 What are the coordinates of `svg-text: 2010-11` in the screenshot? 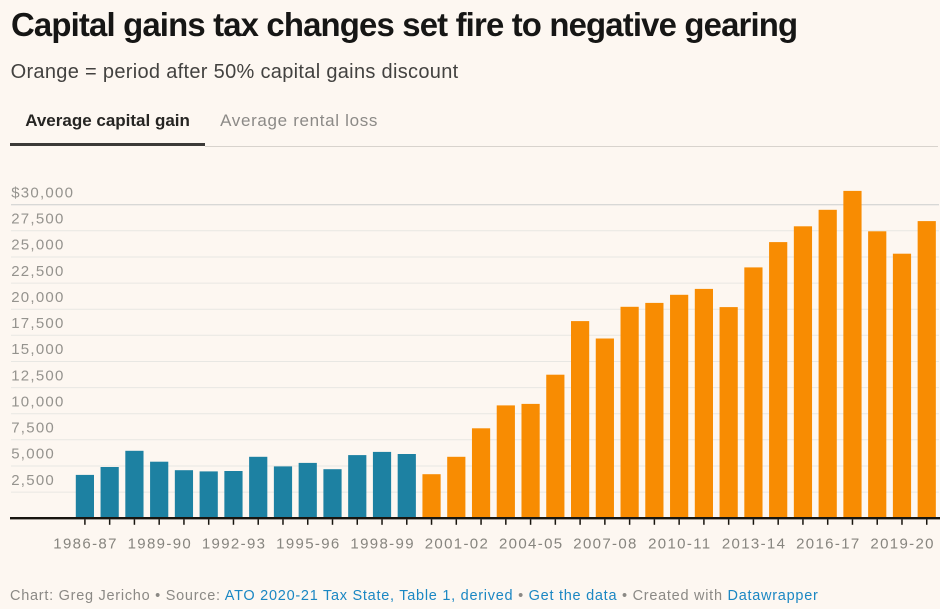 It's located at (679, 544).